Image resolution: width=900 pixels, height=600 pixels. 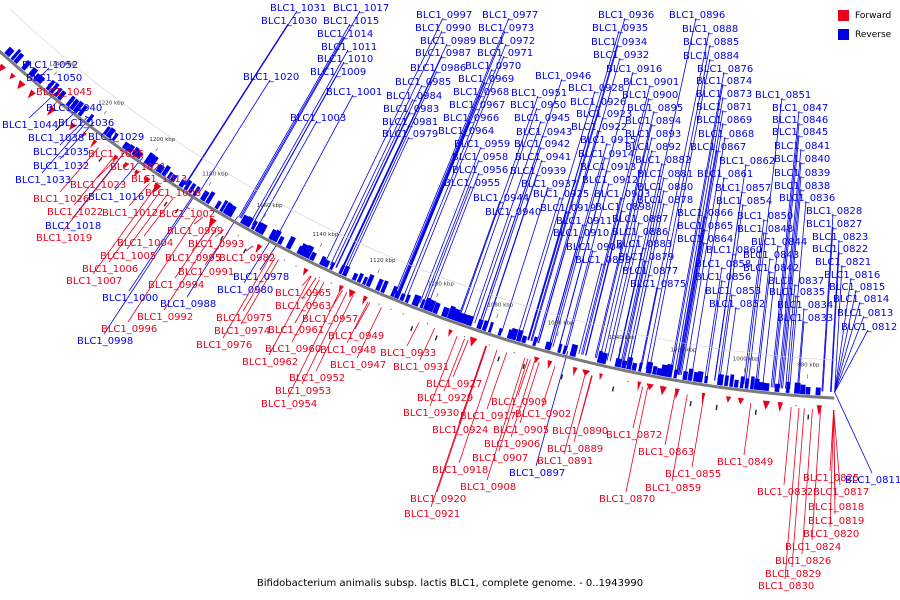 I want to click on gene-label: BLC1_0895, so click(x=655, y=108).